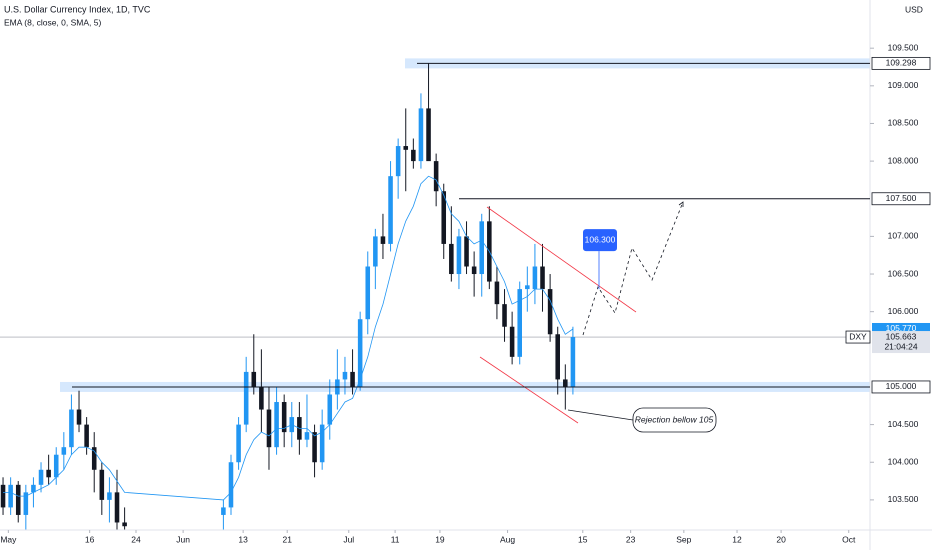 This screenshot has width=932, height=550. Describe the element at coordinates (737, 539) in the screenshot. I see `x-tick-label: 12` at that location.